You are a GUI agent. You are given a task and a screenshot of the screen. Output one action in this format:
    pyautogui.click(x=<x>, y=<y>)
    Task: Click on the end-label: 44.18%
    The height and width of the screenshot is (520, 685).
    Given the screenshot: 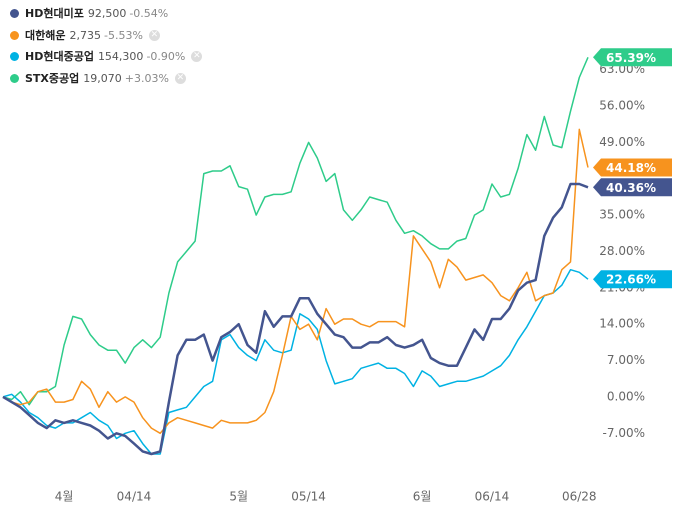 What is the action you would take?
    pyautogui.click(x=632, y=167)
    